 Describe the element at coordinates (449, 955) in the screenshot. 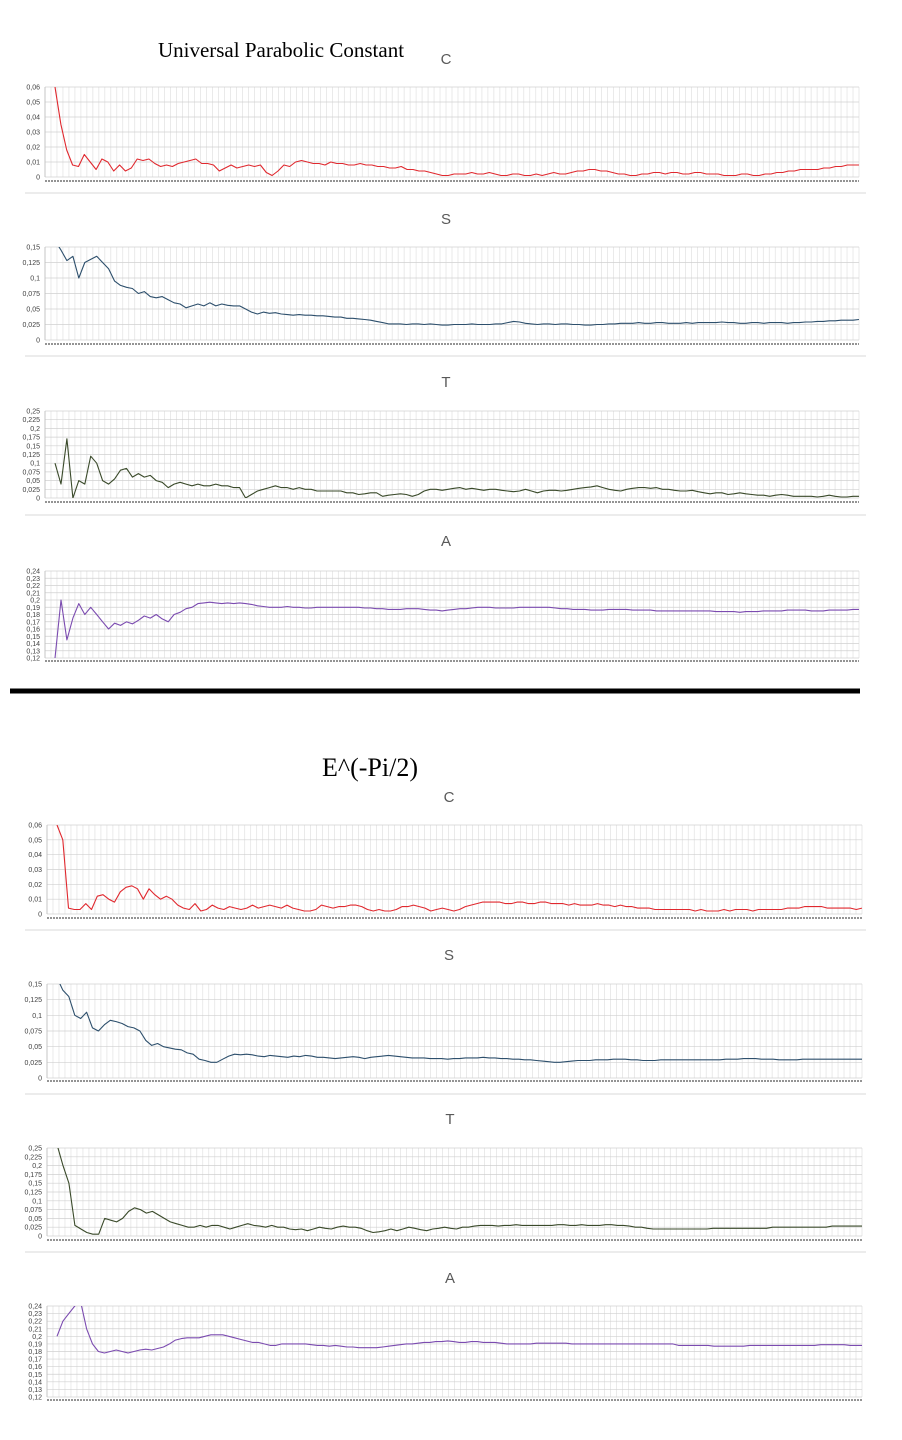

I see `chart-title: S` at that location.